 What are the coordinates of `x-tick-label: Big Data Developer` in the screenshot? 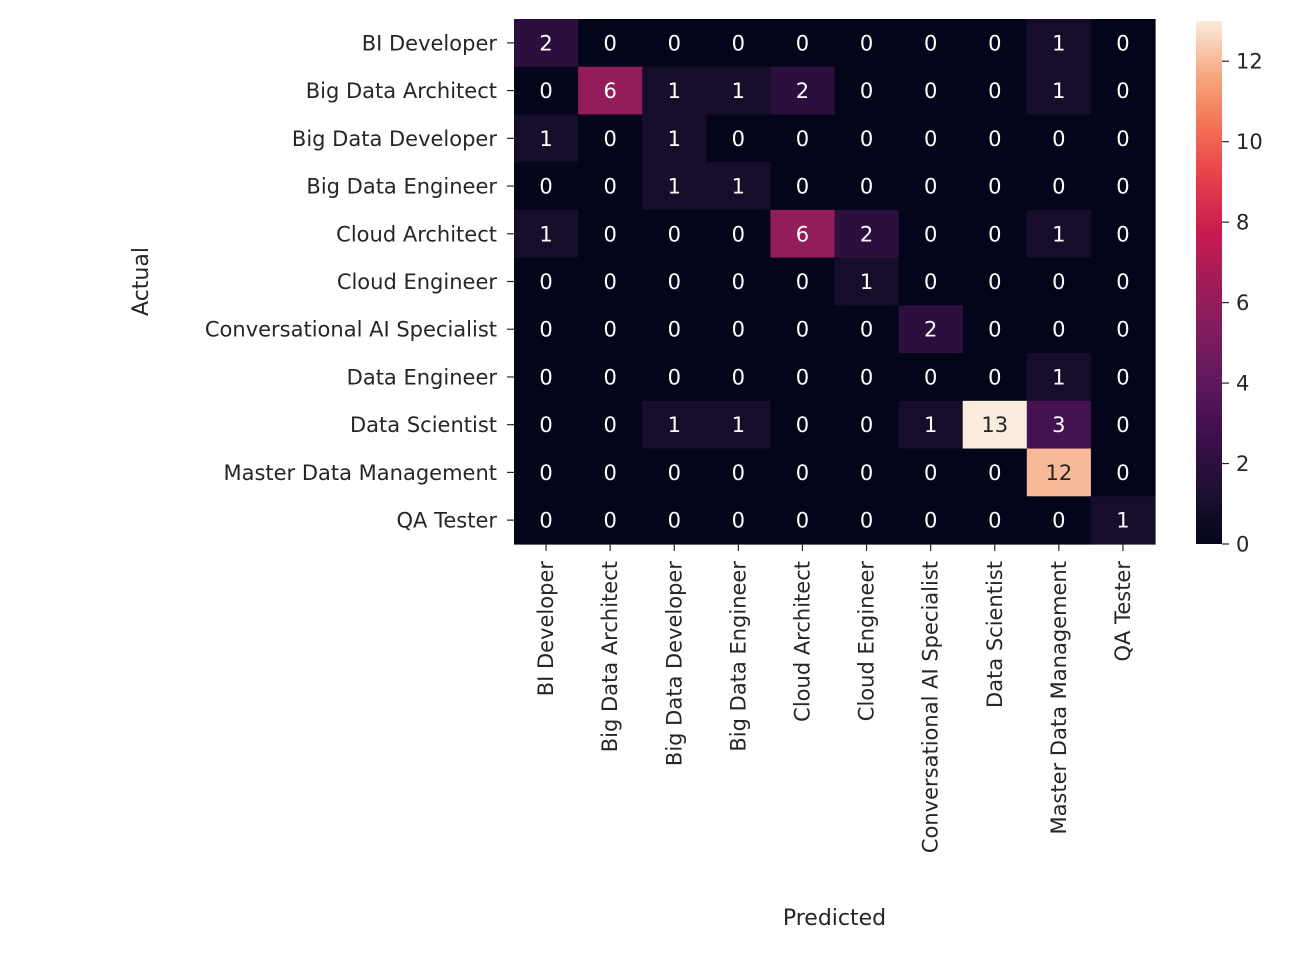 It's located at (674, 663).